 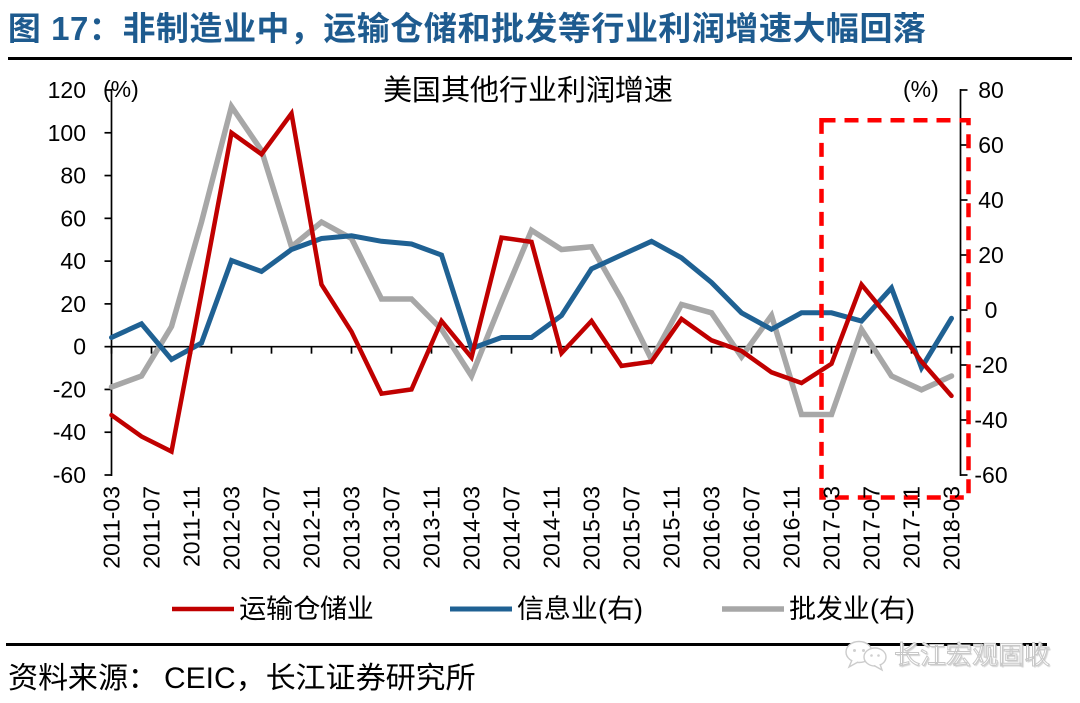 What do you see at coordinates (752, 528) in the screenshot?
I see `x-axis-date-label: 2016-07` at bounding box center [752, 528].